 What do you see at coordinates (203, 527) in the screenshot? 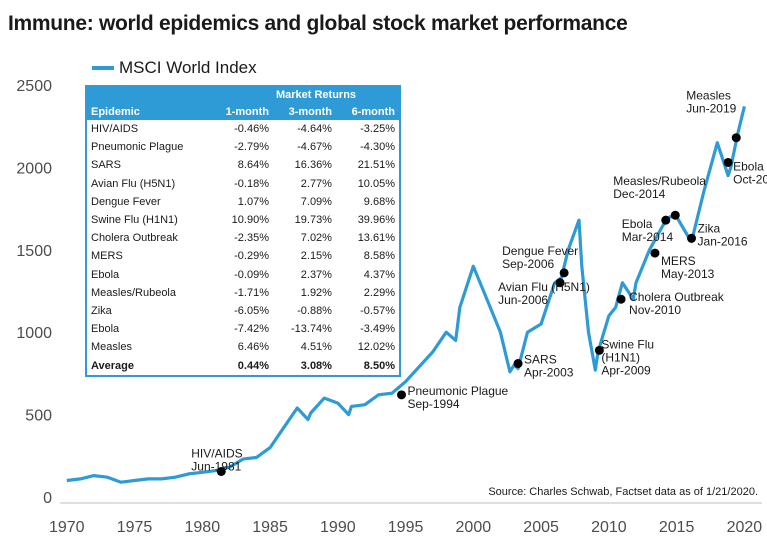
I see `x-tick-label: 1980` at bounding box center [203, 527].